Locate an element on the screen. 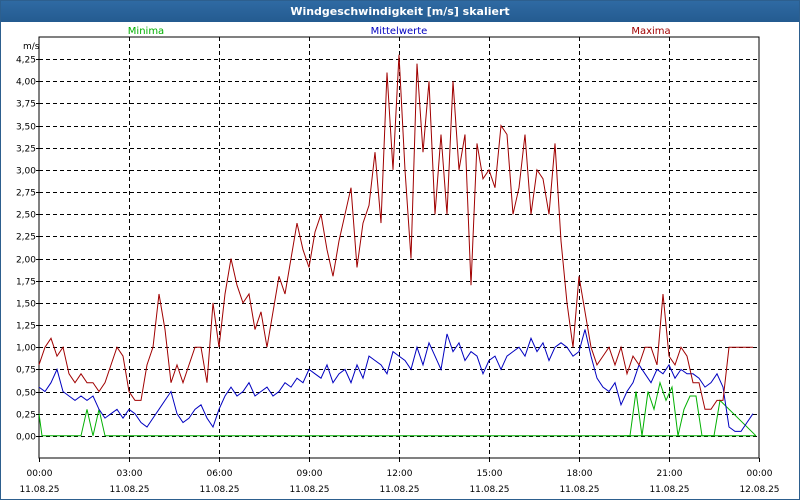 This screenshot has height=500, width=800. y-tick-label: 2,00 is located at coordinates (26, 261).